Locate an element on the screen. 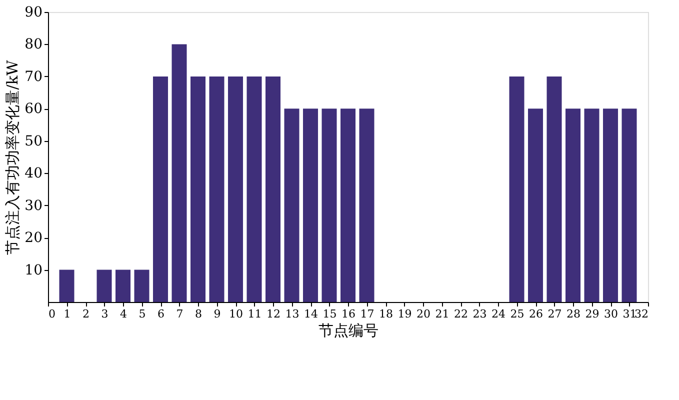 Image resolution: width=679 pixels, height=400 pixels. x-axis-title: 节点编号 is located at coordinates (348, 331).